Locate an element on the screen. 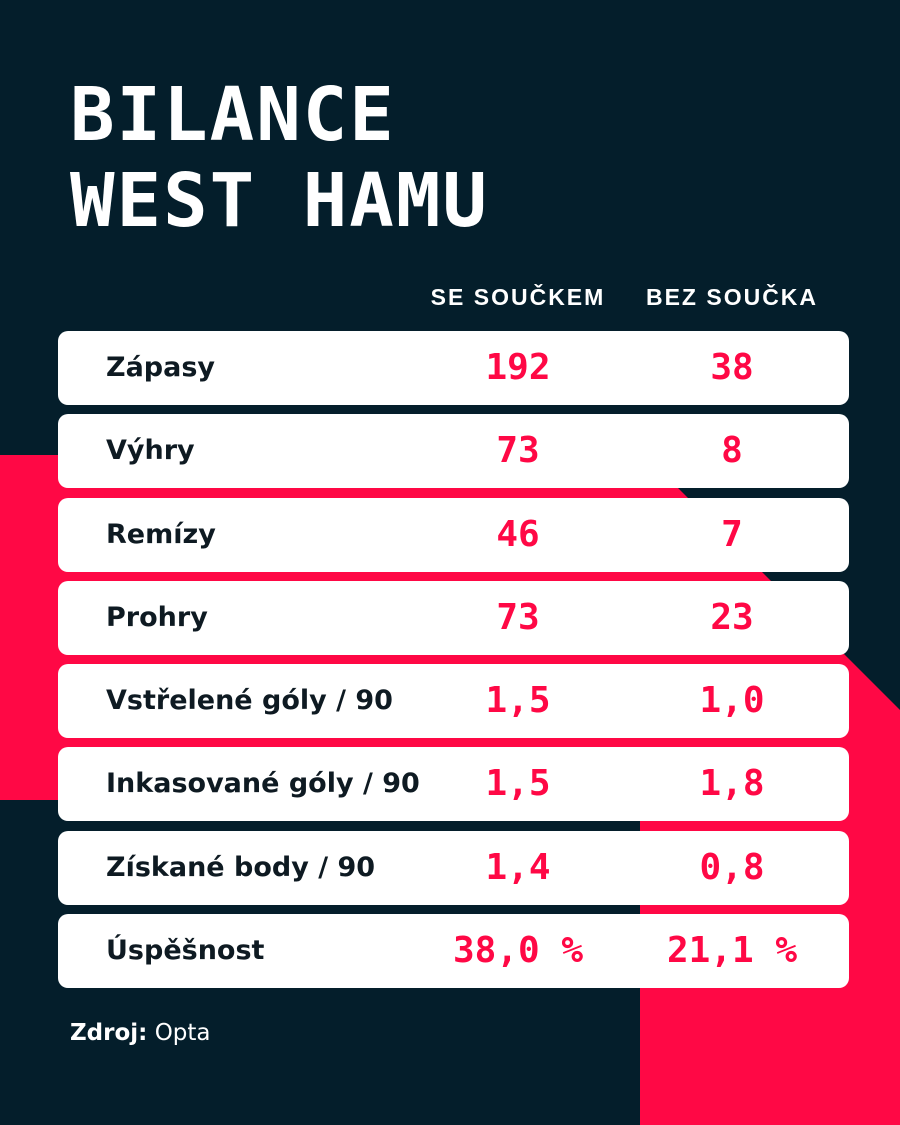 This screenshot has height=1125, width=900. row-label: Prohry is located at coordinates (157, 617).